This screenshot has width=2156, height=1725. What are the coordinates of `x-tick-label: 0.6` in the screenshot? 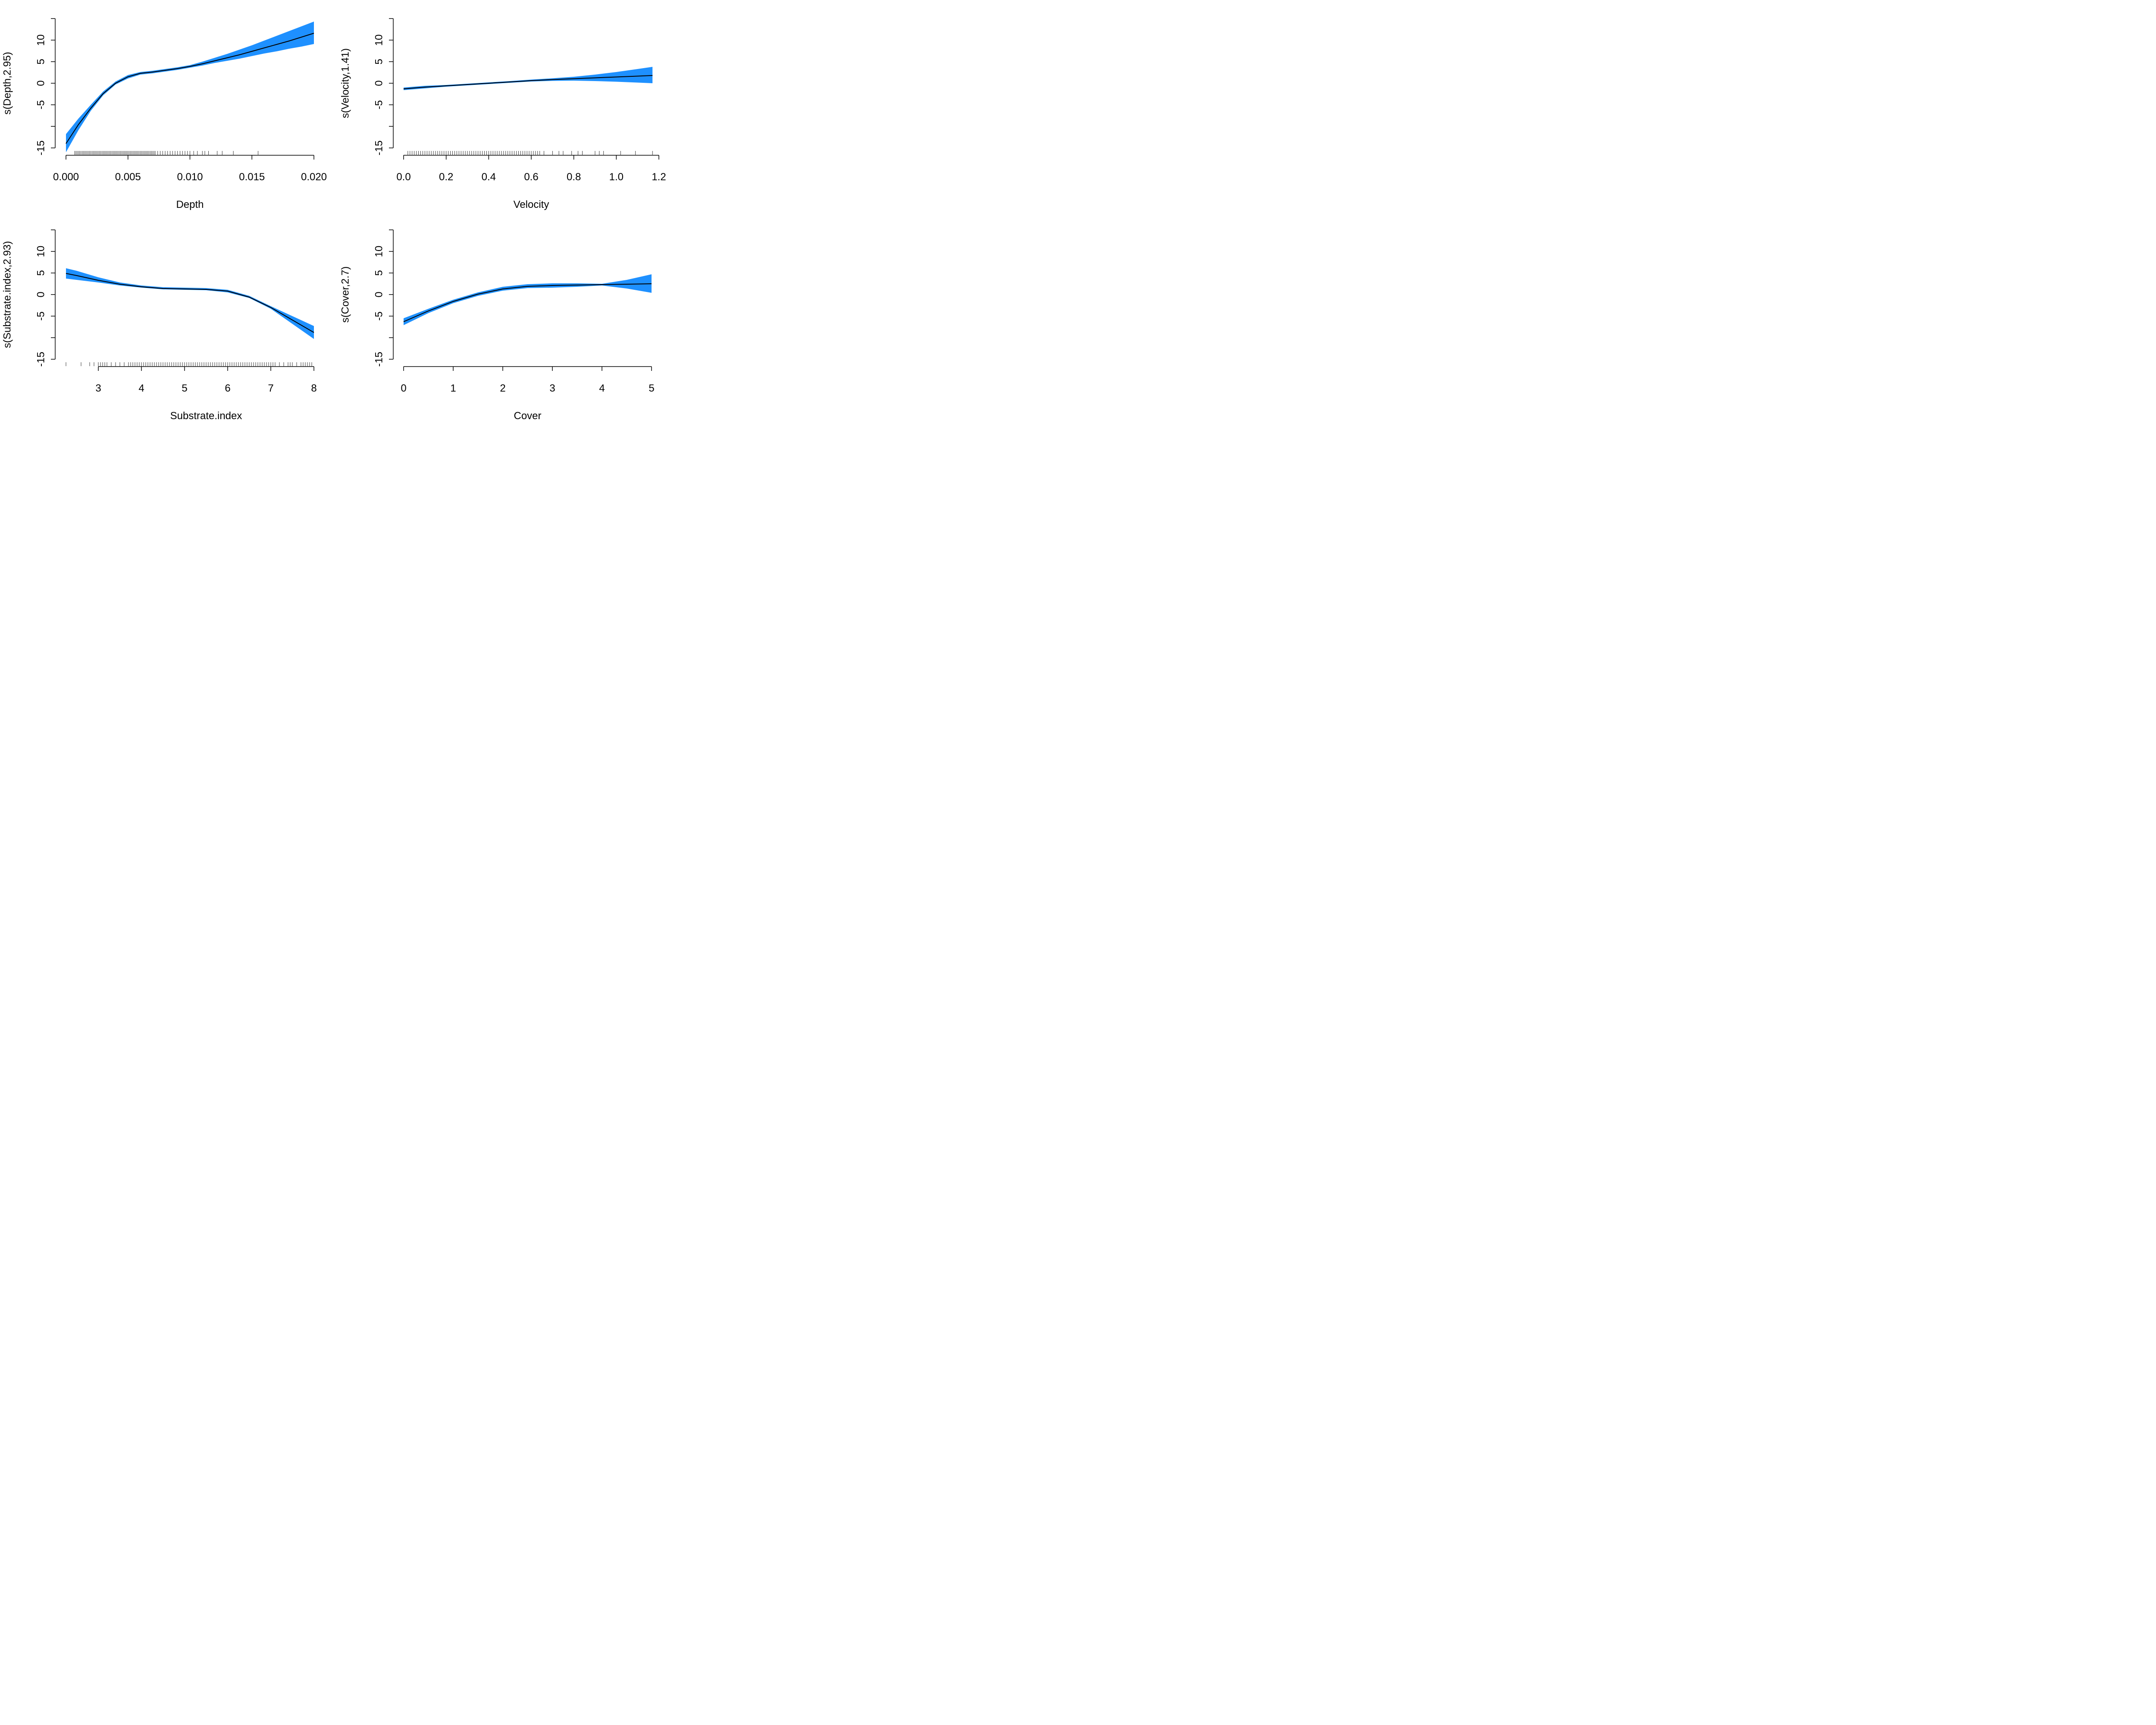 It's located at (531, 177).